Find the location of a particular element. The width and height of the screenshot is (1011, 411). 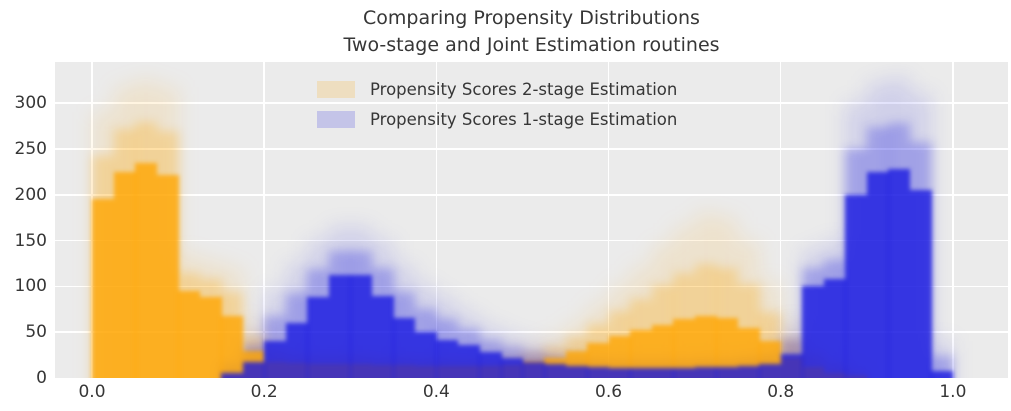

y-tick-label-100: 100 is located at coordinates (30, 286).